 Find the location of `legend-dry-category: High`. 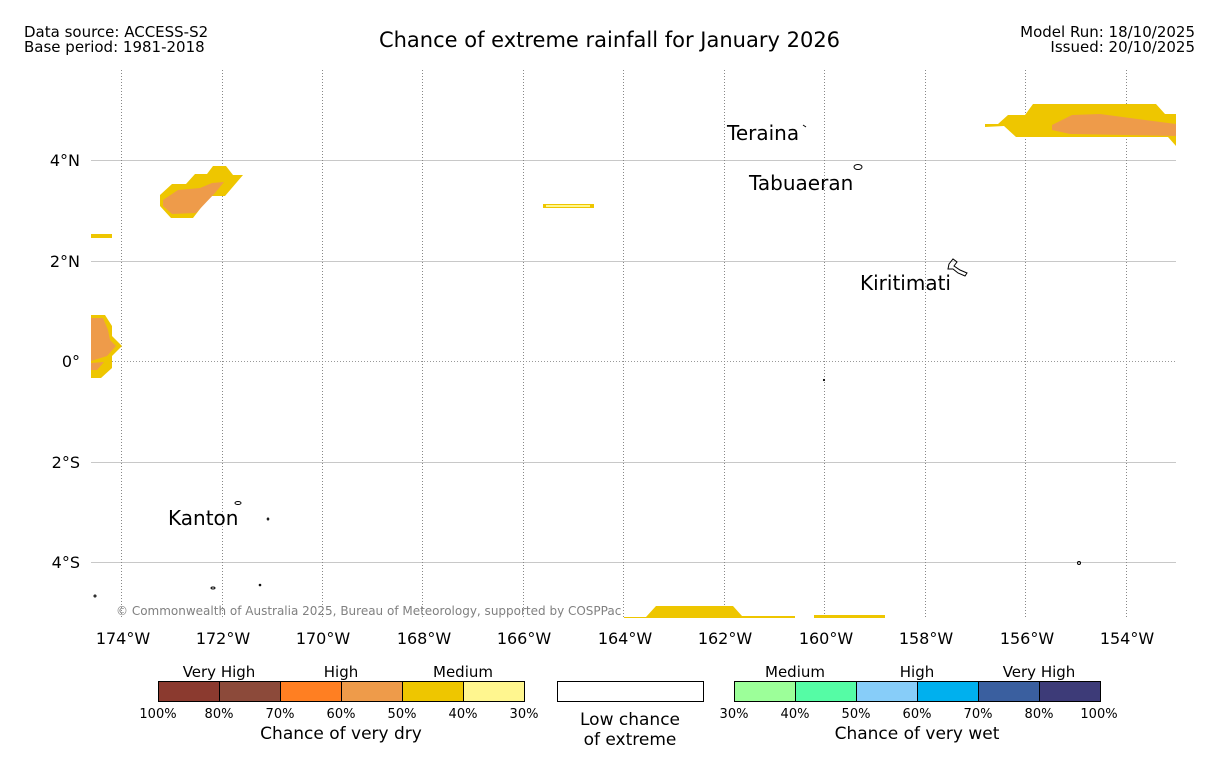

legend-dry-category: High is located at coordinates (341, 672).